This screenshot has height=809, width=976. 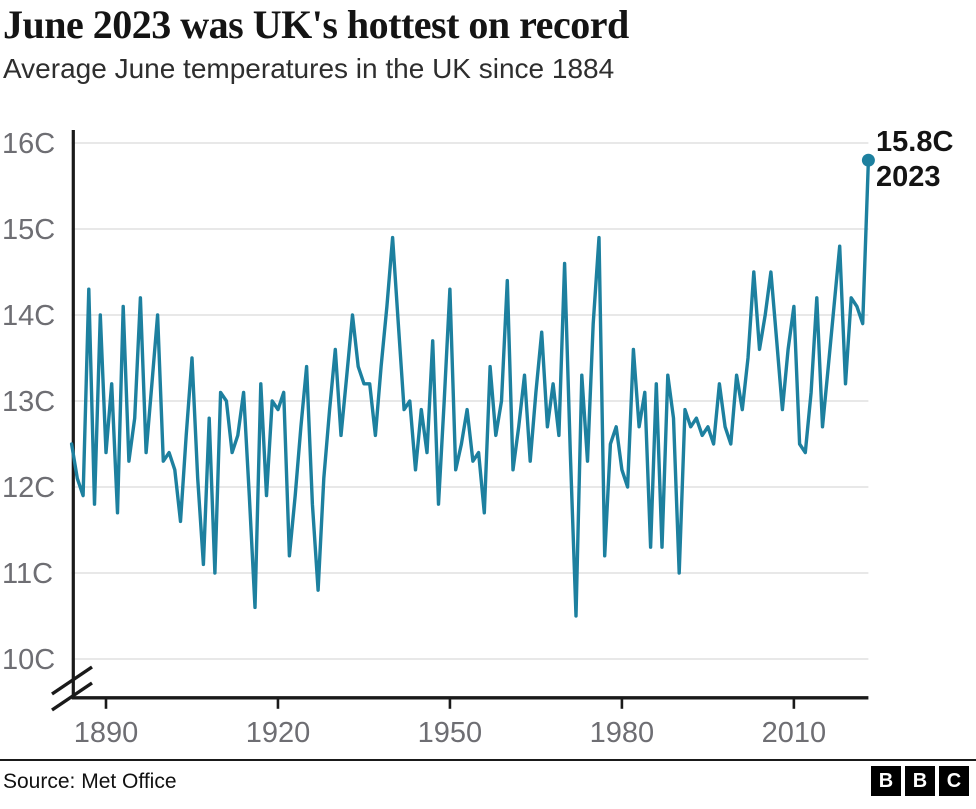 What do you see at coordinates (278, 733) in the screenshot?
I see `x-axis-label: 1920` at bounding box center [278, 733].